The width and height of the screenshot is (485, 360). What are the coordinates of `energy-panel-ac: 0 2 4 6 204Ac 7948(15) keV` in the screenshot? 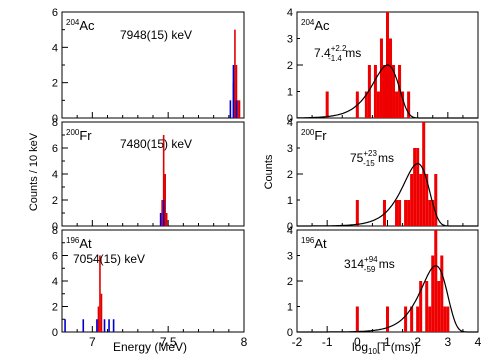 It's located at (148, 66).